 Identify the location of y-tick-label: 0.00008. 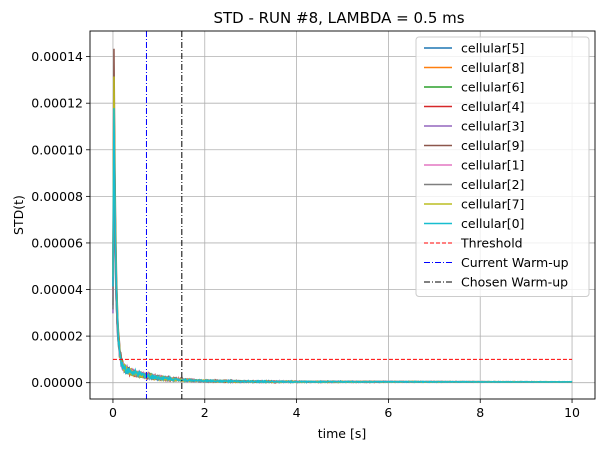
(57, 196).